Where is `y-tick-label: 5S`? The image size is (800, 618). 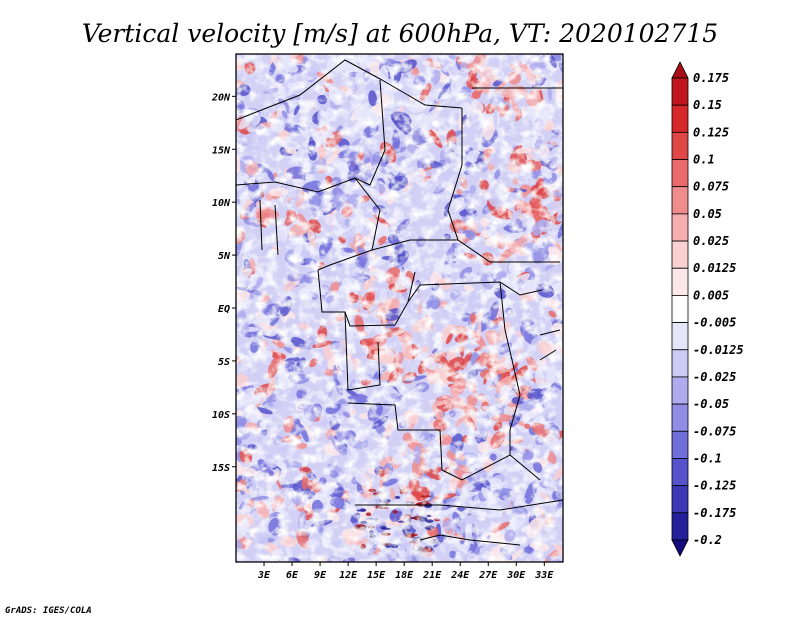
y-tick-label: 5S is located at coordinates (224, 362).